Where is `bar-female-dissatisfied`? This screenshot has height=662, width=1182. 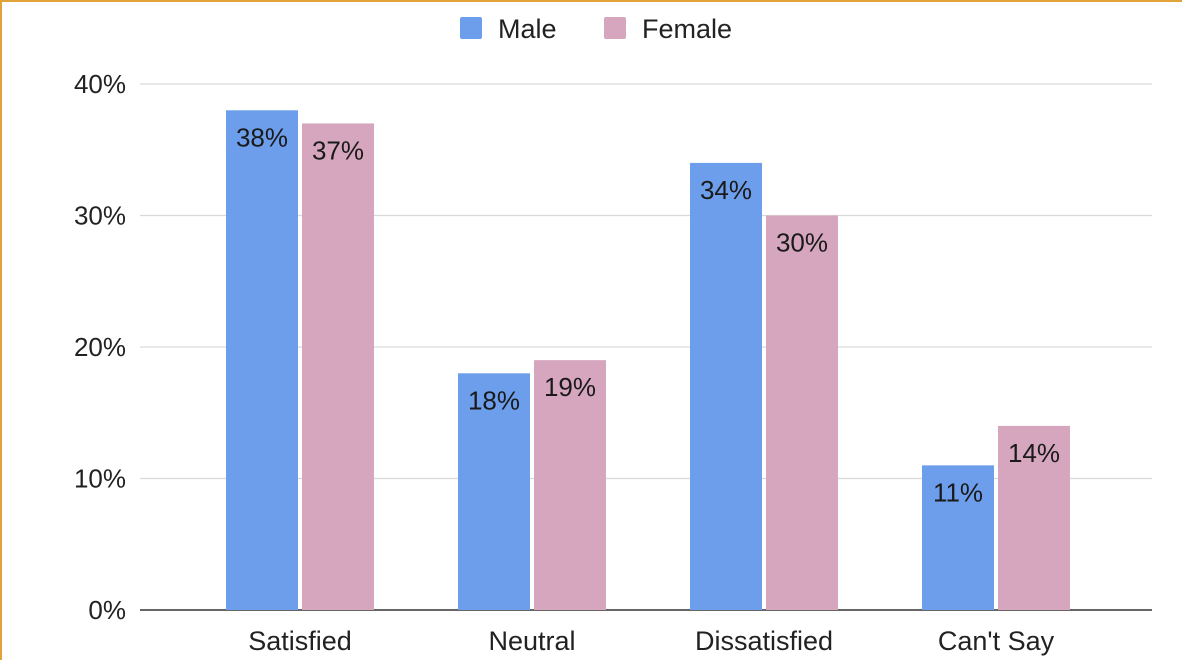
bar-female-dissatisfied is located at coordinates (802, 413).